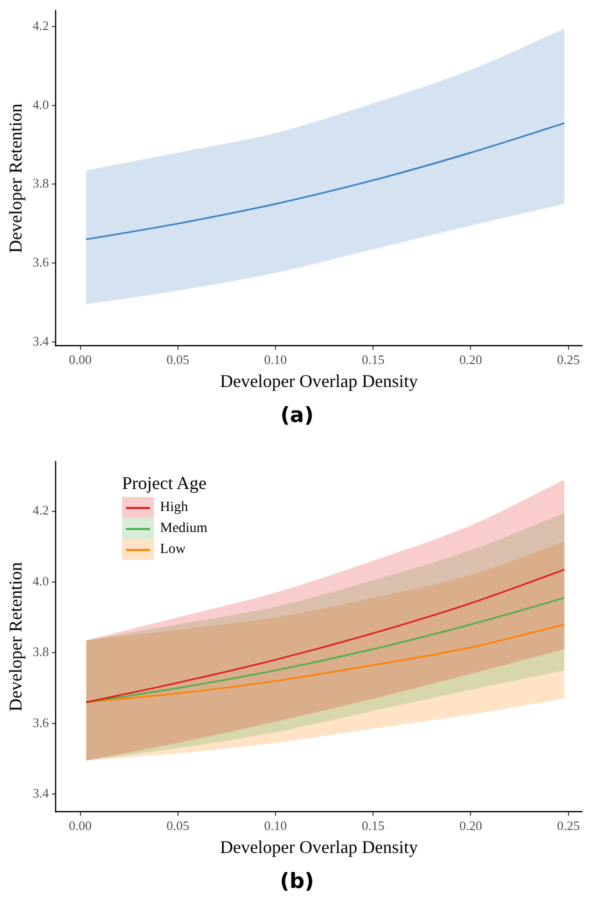 The height and width of the screenshot is (911, 594). Describe the element at coordinates (173, 550) in the screenshot. I see `legend-label: Low` at that location.